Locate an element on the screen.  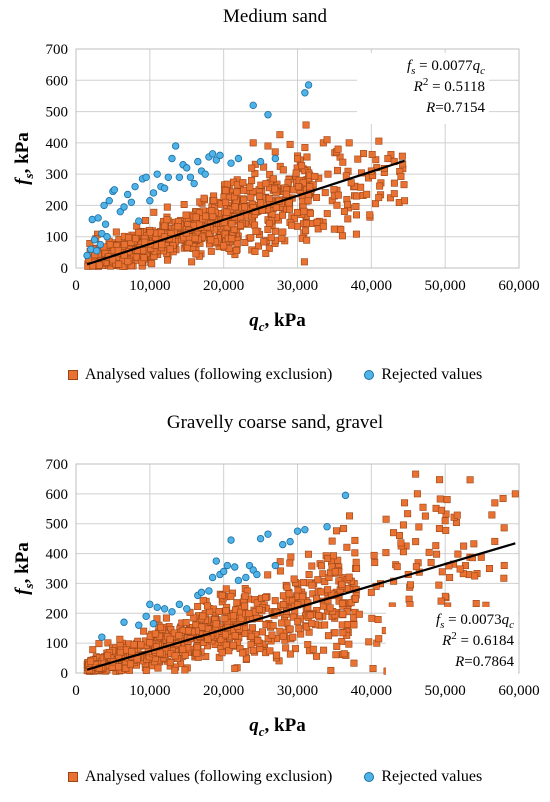
y-tick-label: 300 is located at coordinates (57, 175).